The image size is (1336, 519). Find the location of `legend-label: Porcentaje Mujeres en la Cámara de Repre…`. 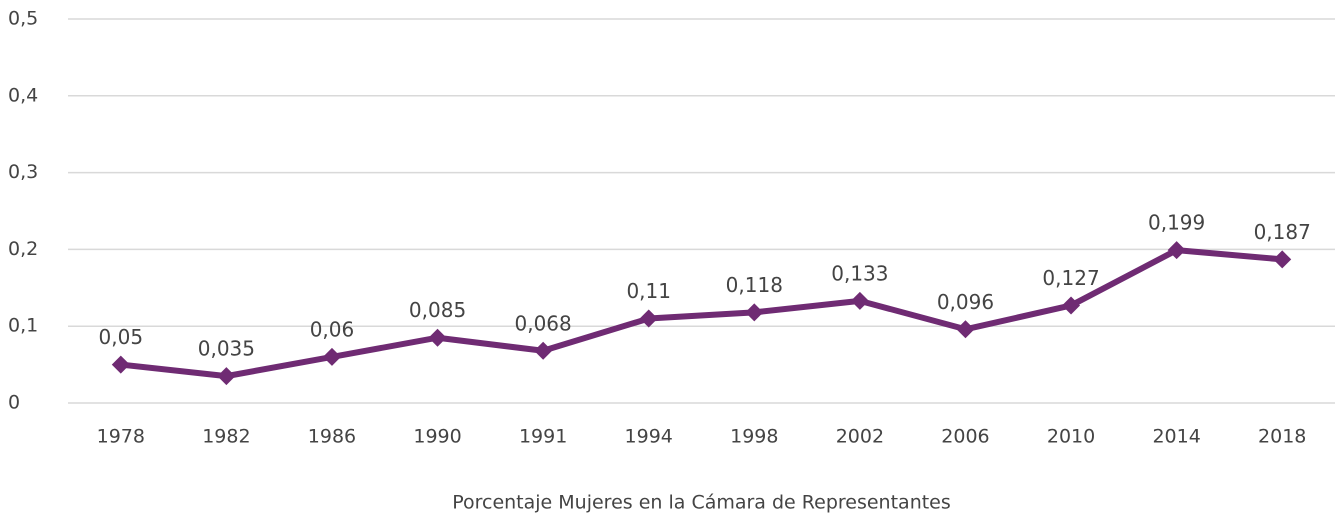

legend-label: Porcentaje Mujeres en la Cámara de Repre… is located at coordinates (701, 503).